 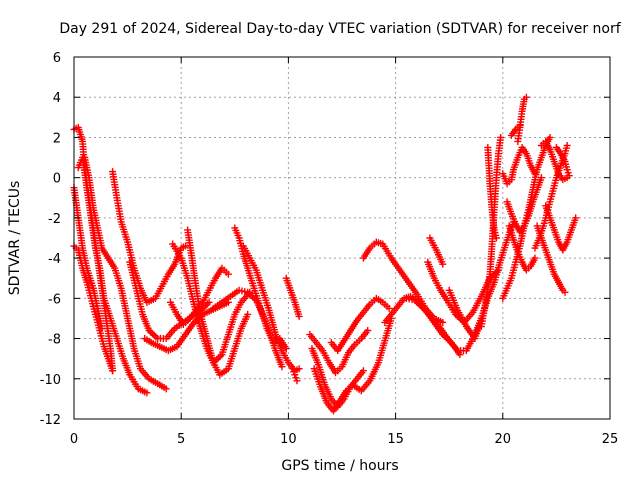 I want to click on x-tick-label: 20, so click(x=503, y=439).